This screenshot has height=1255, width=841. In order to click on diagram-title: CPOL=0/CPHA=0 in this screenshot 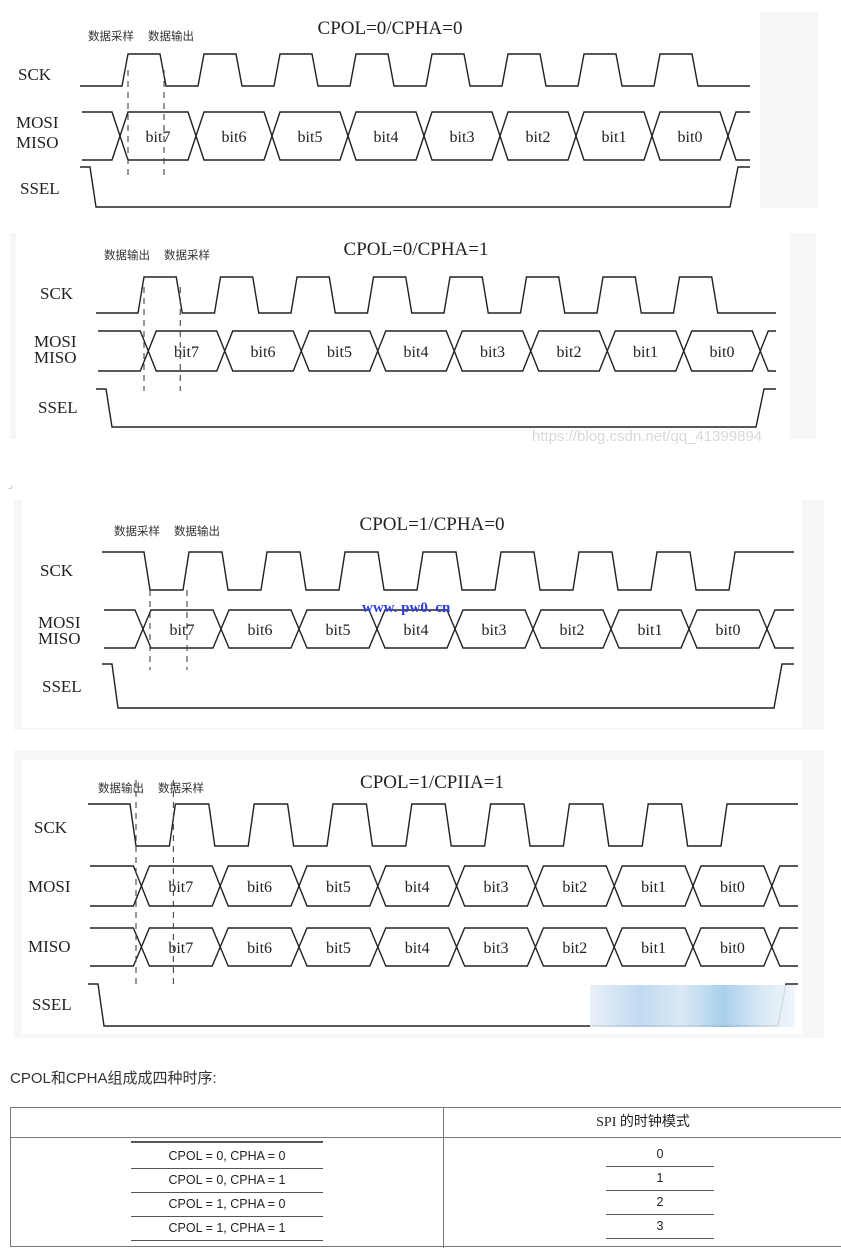, I will do `click(390, 28)`.